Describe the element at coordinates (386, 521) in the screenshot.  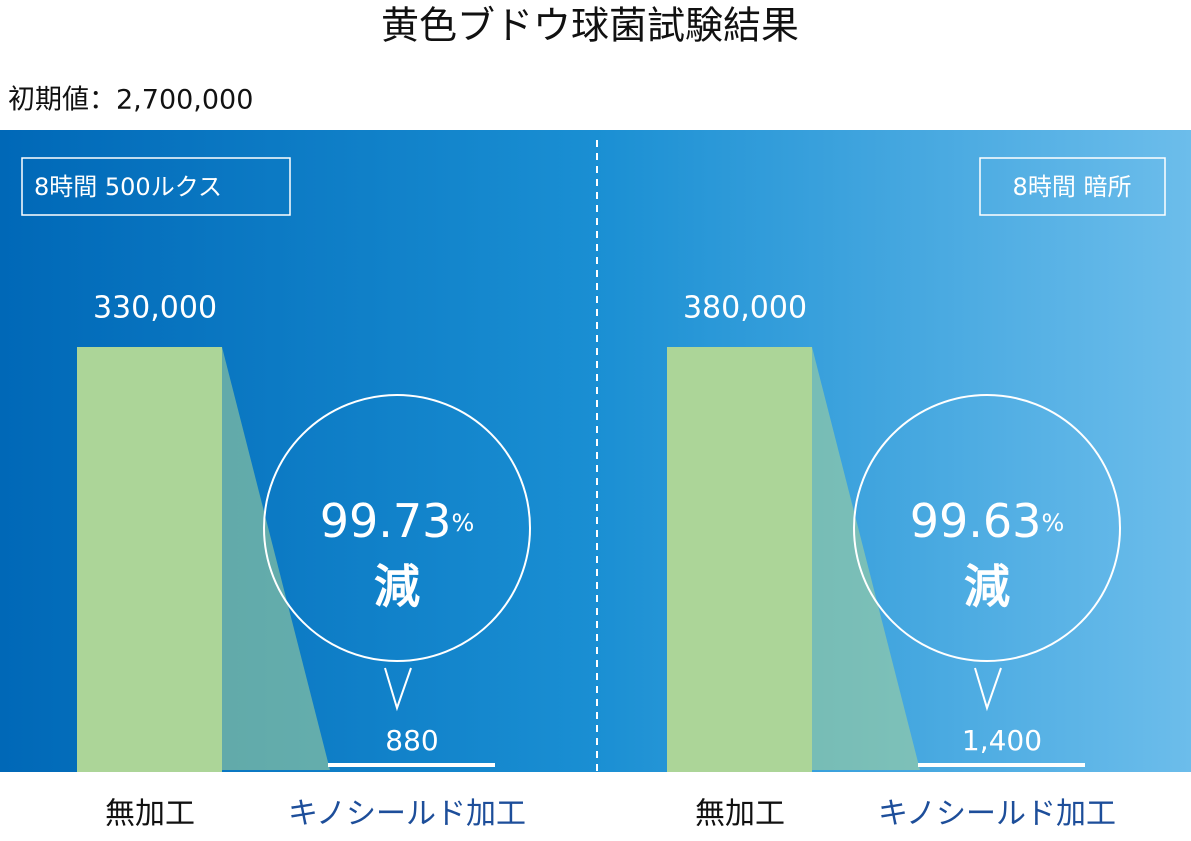
I see `reduction-number: 99.73` at that location.